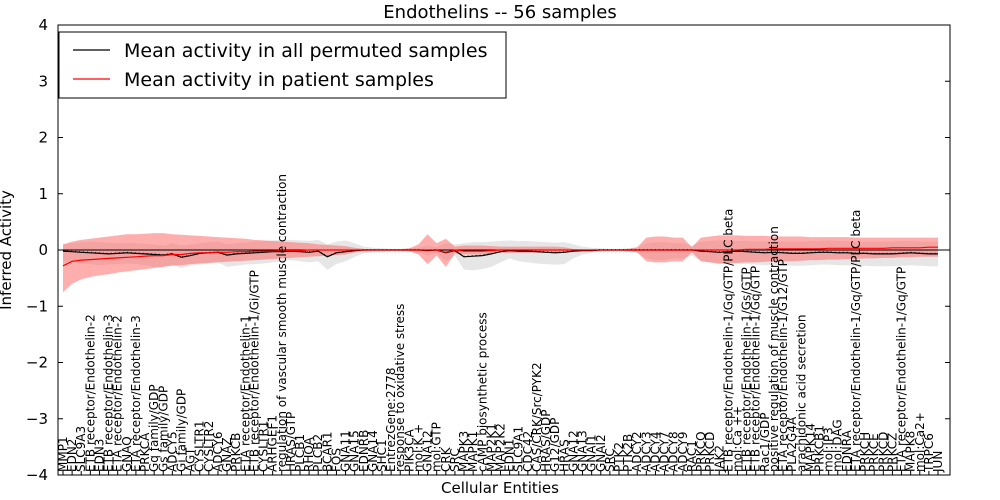  I want to click on x-tick-label: SLC9A1, so click(519, 449).